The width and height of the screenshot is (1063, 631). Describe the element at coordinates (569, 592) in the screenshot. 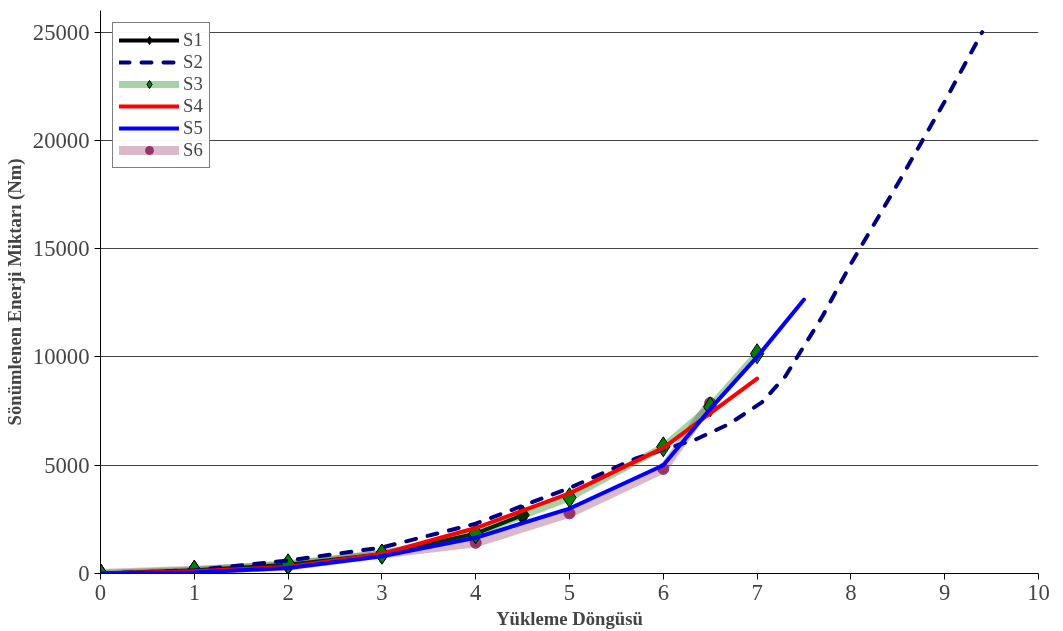

I see `x-tick-label: 5` at that location.